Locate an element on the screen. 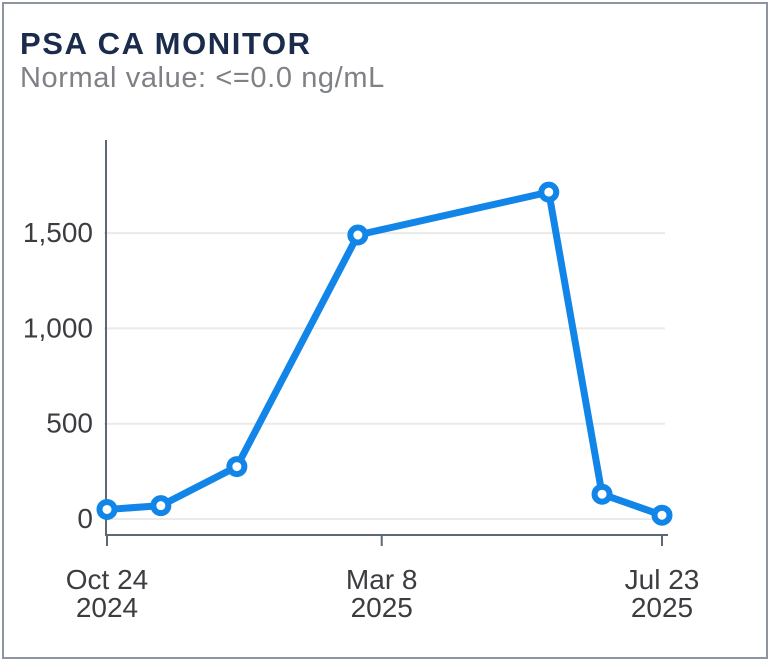 The width and height of the screenshot is (770, 661). chart-title: PSA CA MONITOR is located at coordinates (166, 43).